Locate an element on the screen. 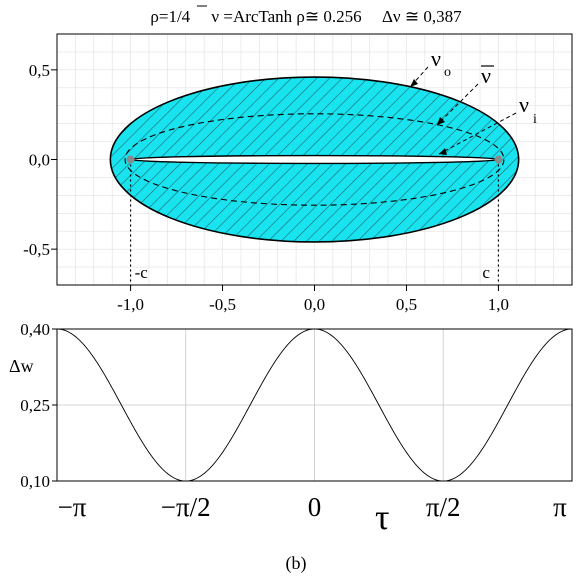 The height and width of the screenshot is (582, 581). bottom-y-tick-label: 0,25 is located at coordinates (35, 405).